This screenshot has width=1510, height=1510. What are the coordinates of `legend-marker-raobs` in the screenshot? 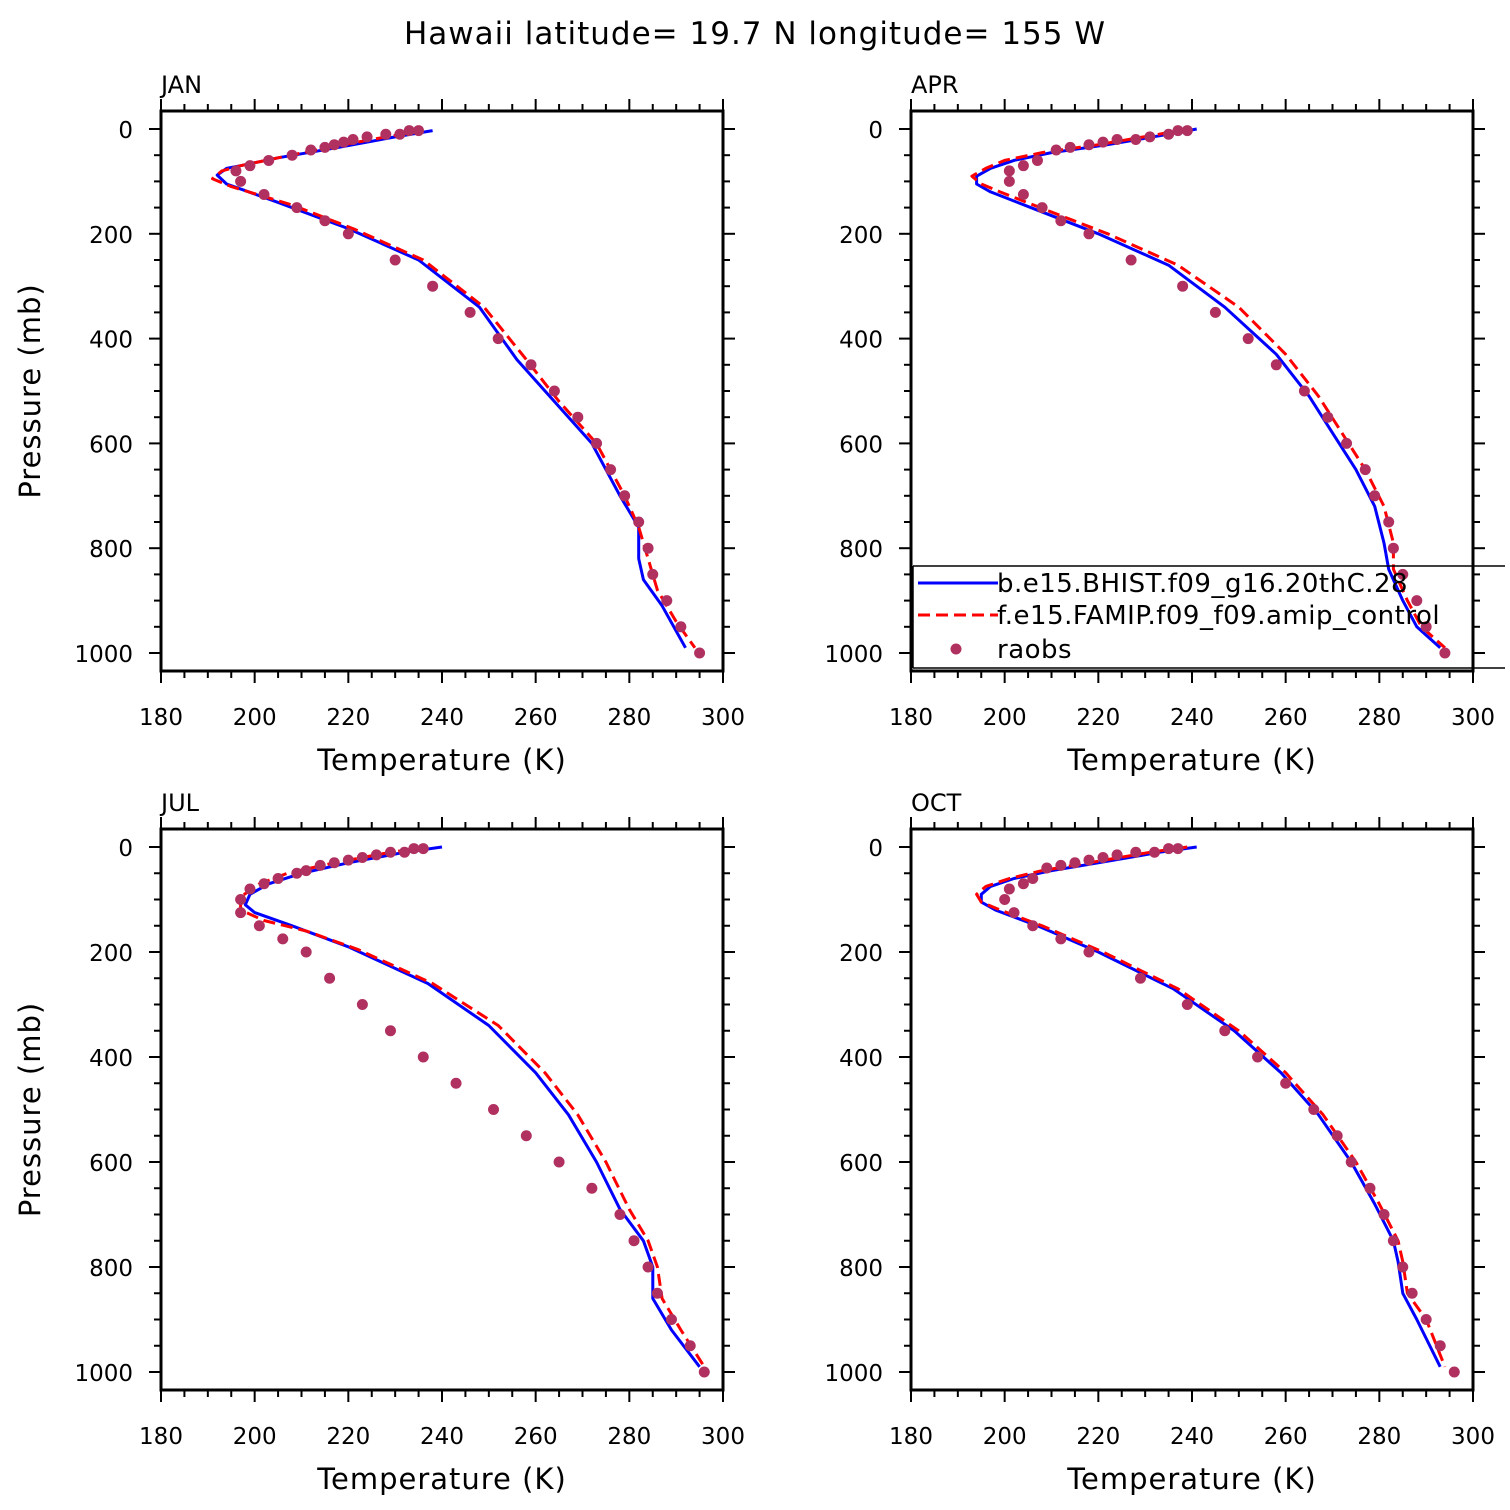 It's located at (956, 649).